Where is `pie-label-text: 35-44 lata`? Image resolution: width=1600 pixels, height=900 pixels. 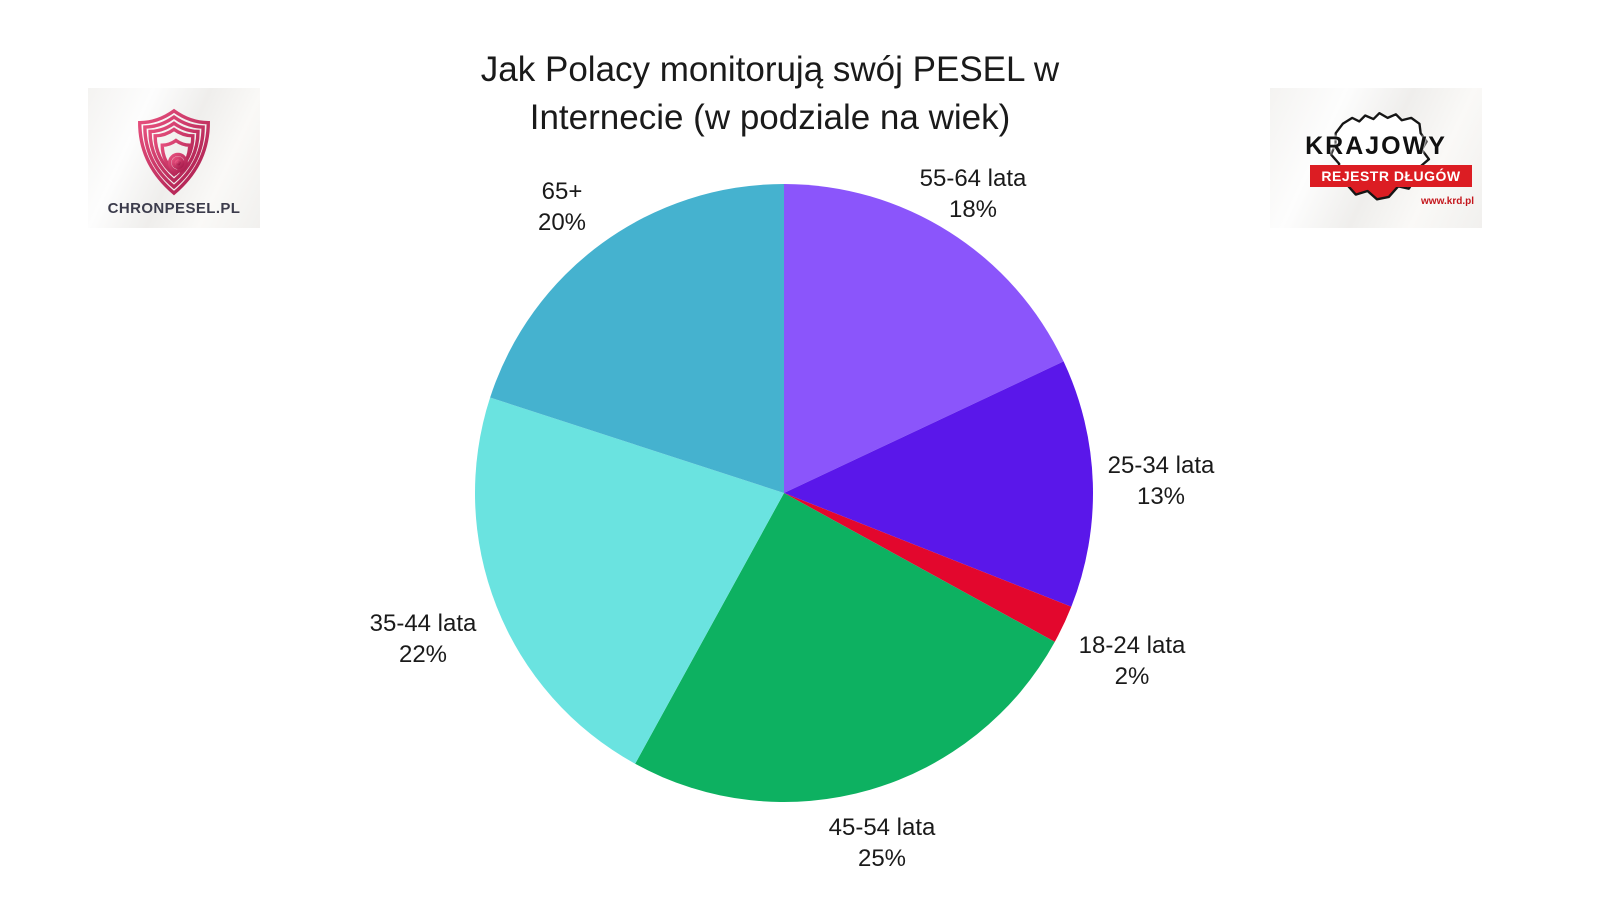
pie-label-text: 35-44 lata is located at coordinates (423, 623).